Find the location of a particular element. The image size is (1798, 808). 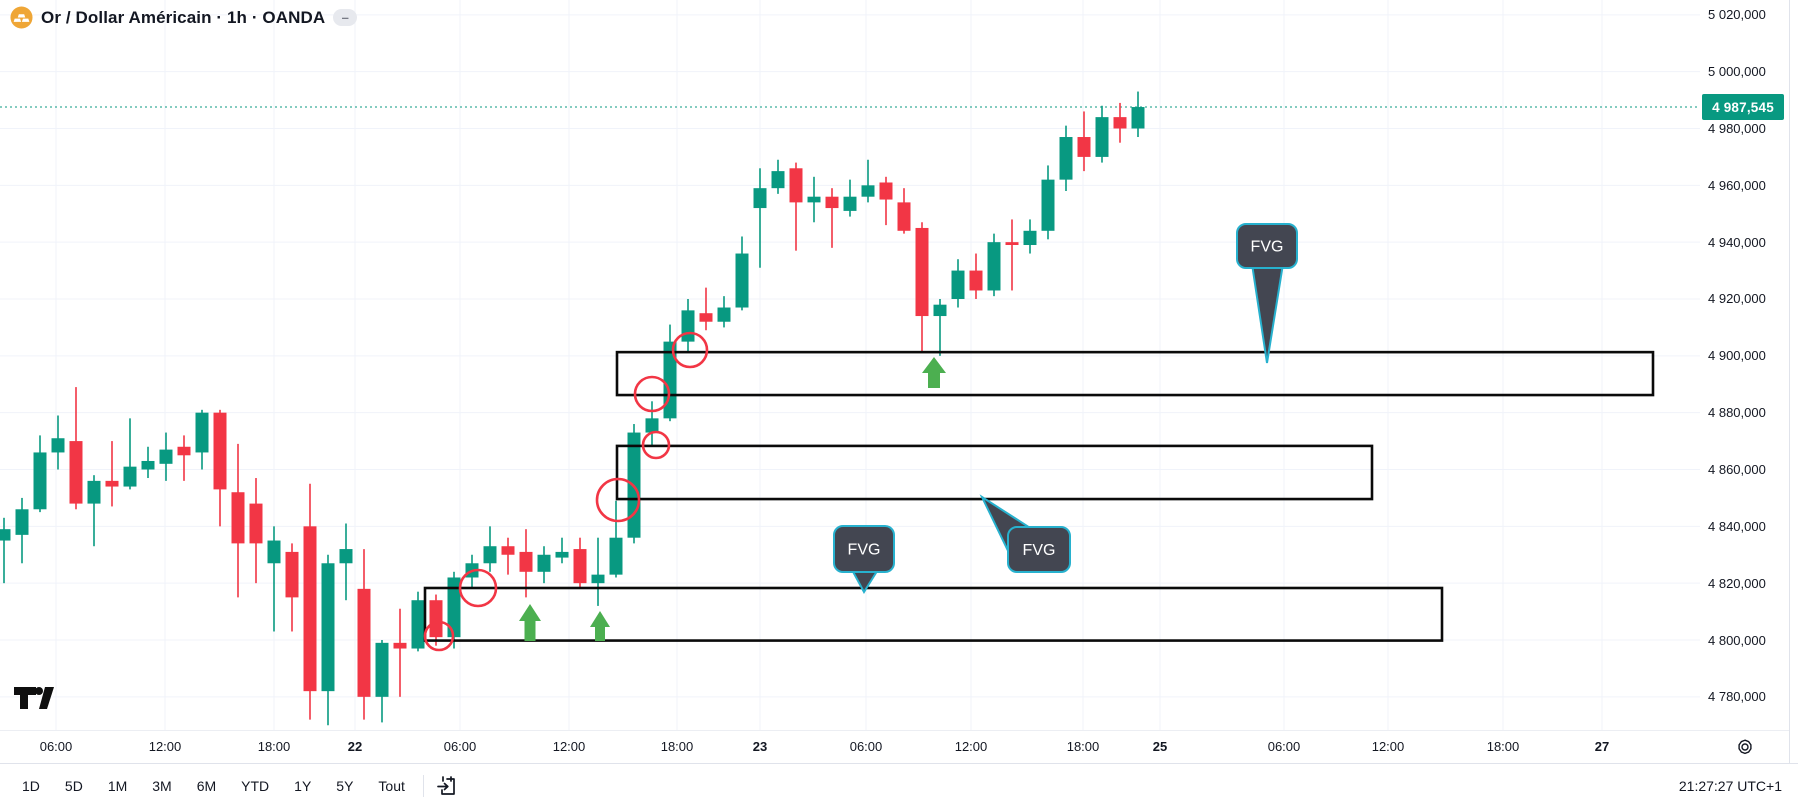

up-arrow-marker is located at coordinates (530, 622).